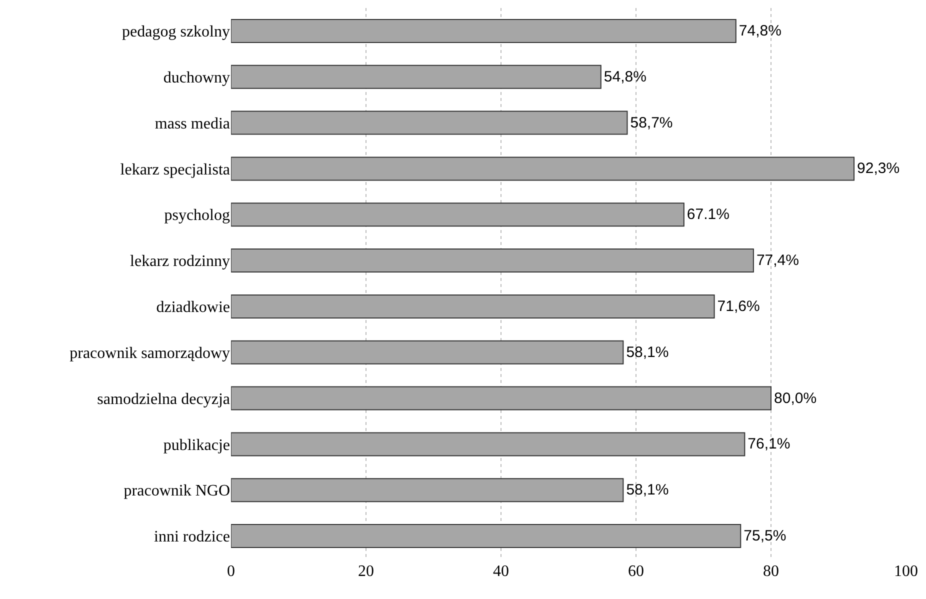  Describe the element at coordinates (231, 571) in the screenshot. I see `x-tick-label: 0` at that location.